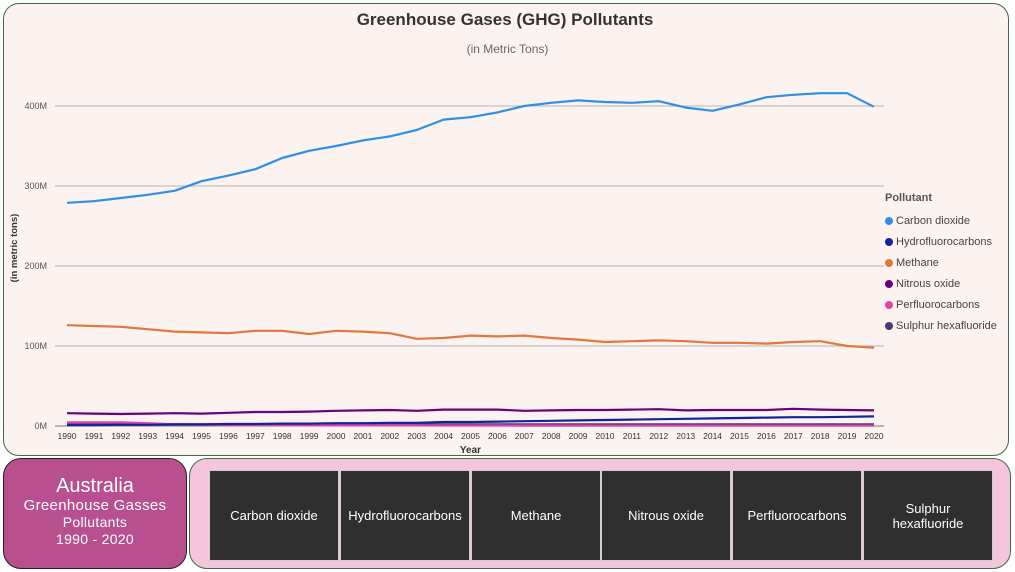  I want to click on x-tick-label: 2011, so click(632, 436).